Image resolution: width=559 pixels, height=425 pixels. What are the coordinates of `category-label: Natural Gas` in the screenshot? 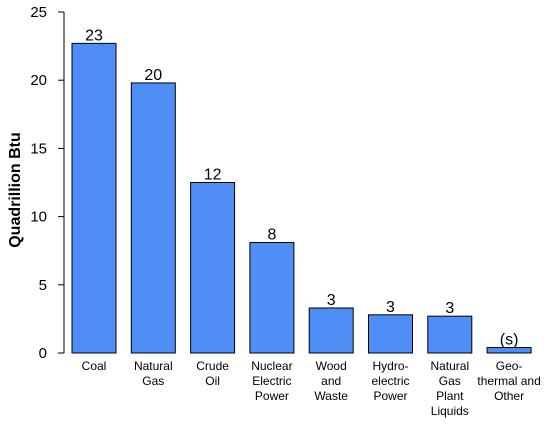 It's located at (153, 373).